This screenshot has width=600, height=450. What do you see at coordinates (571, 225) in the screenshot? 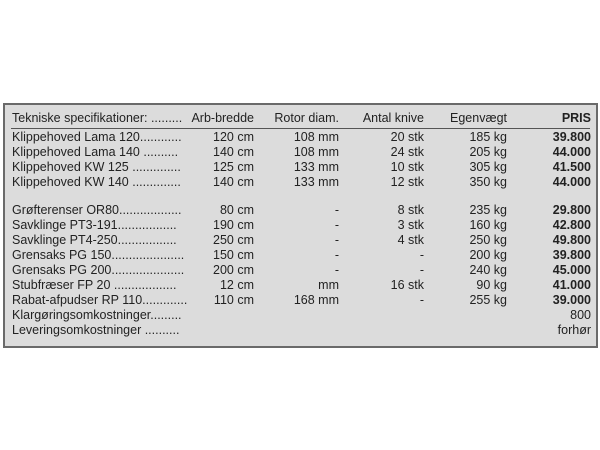
I see `cell: 42.800` at bounding box center [571, 225].